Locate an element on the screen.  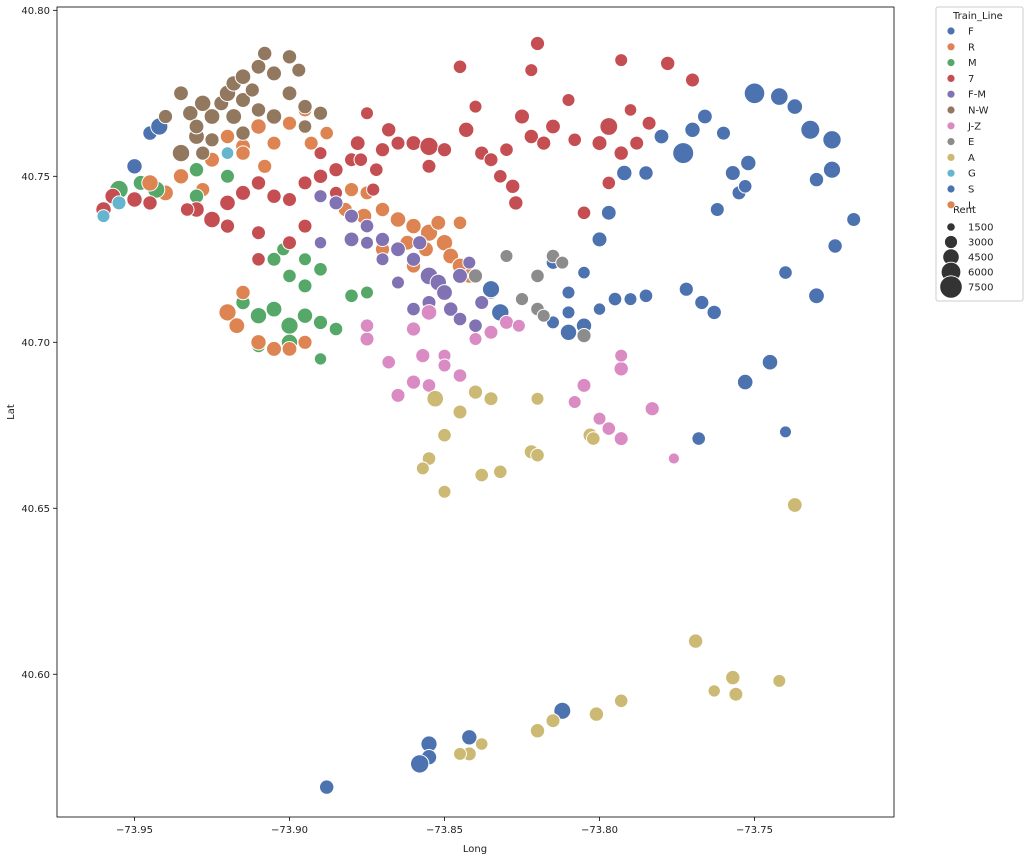
legend-hue-title: Train_Line is located at coordinates (977, 16).